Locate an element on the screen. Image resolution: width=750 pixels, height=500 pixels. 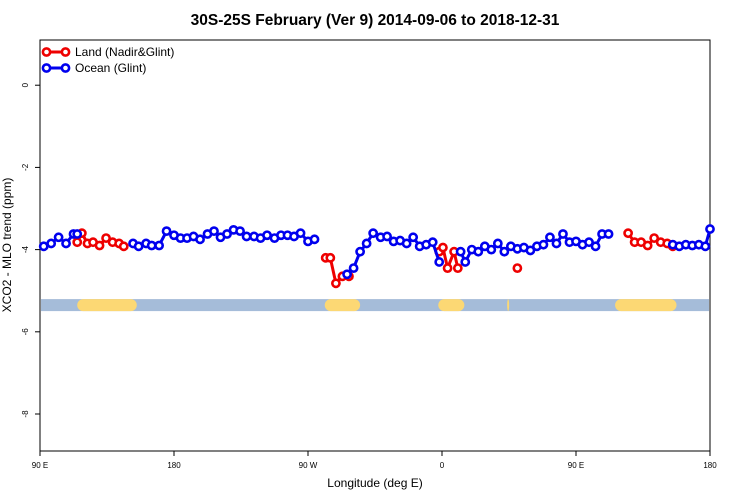
y-tick-label: -2 is located at coordinates (25, 167).